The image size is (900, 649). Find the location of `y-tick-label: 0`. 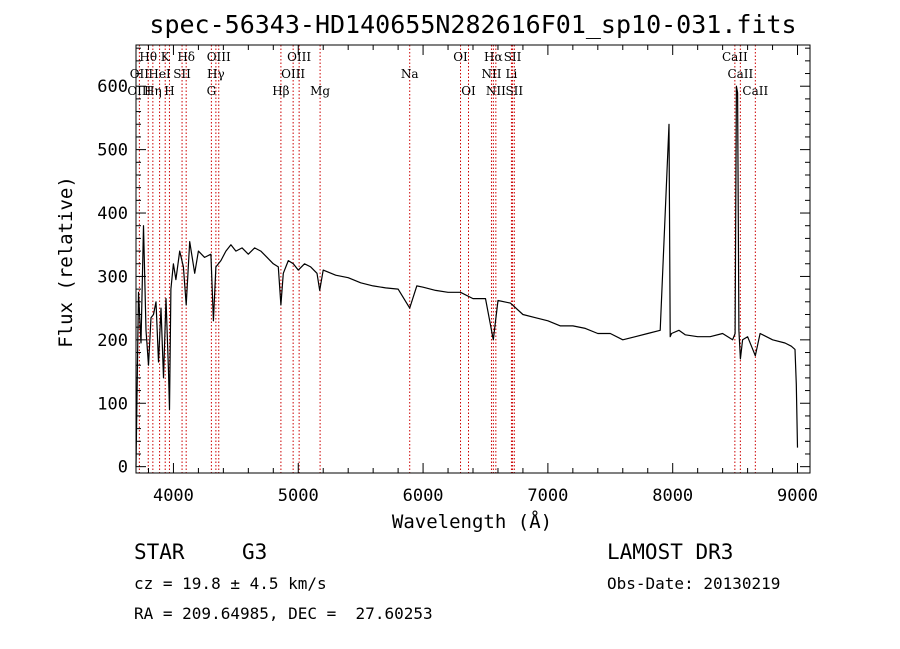

y-tick-label: 0 is located at coordinates (123, 468).